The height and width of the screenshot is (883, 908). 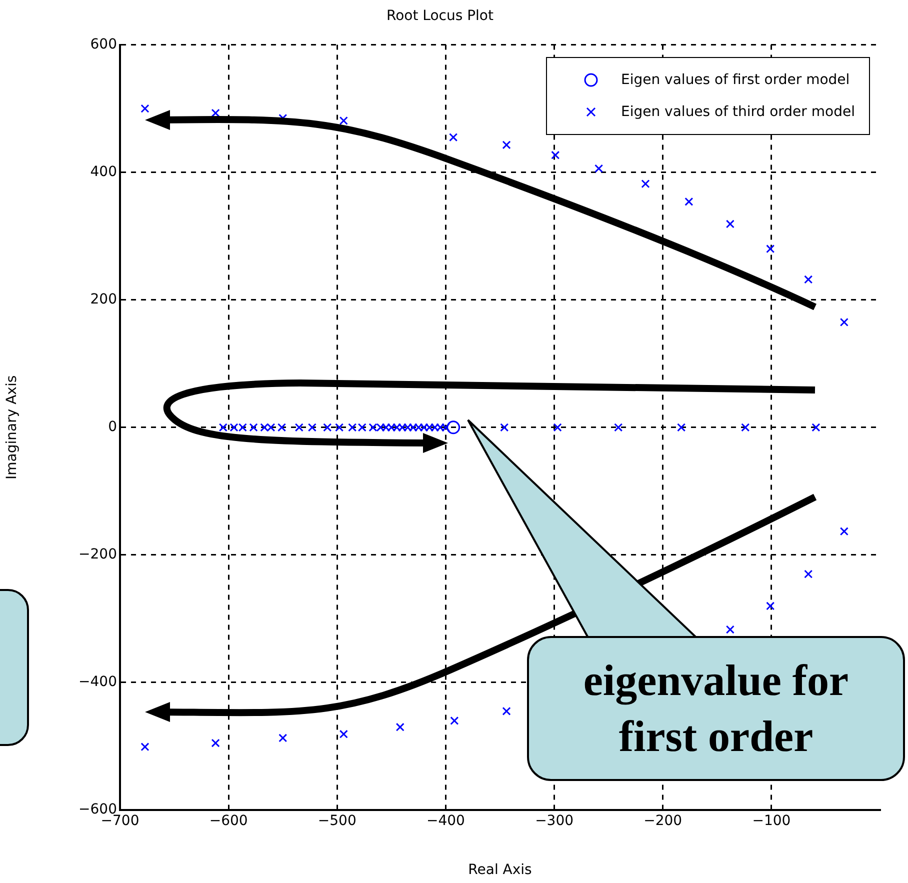 What do you see at coordinates (771, 821) in the screenshot?
I see `x-tick-label: −100` at bounding box center [771, 821].